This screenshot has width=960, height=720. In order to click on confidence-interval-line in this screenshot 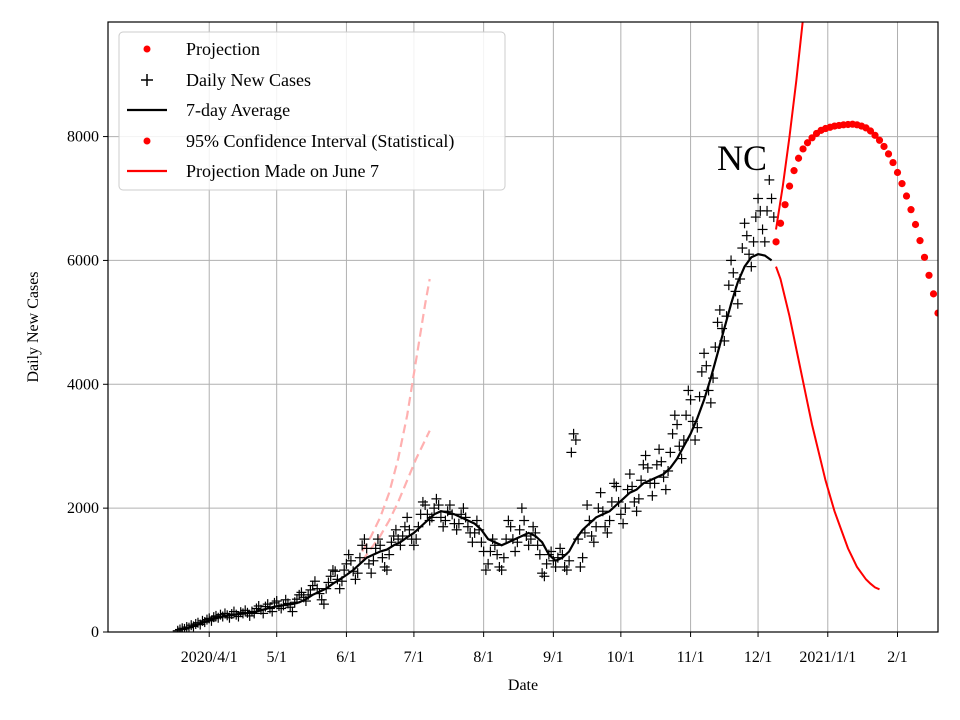, I will do `click(789, 126)`.